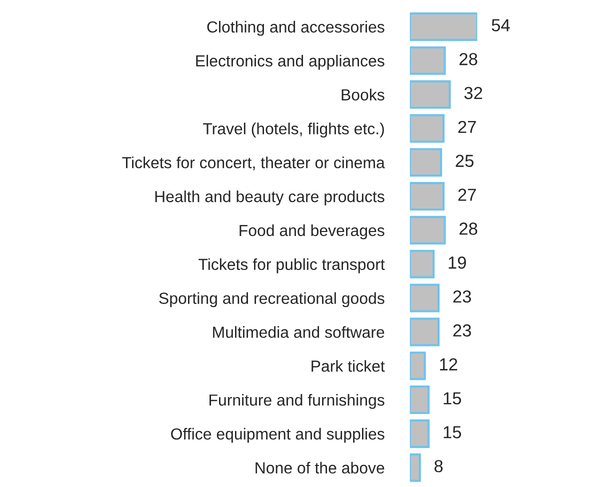 This screenshot has width=601, height=487. Describe the element at coordinates (295, 28) in the screenshot. I see `y-tick-label: Clothing and accessories` at that location.